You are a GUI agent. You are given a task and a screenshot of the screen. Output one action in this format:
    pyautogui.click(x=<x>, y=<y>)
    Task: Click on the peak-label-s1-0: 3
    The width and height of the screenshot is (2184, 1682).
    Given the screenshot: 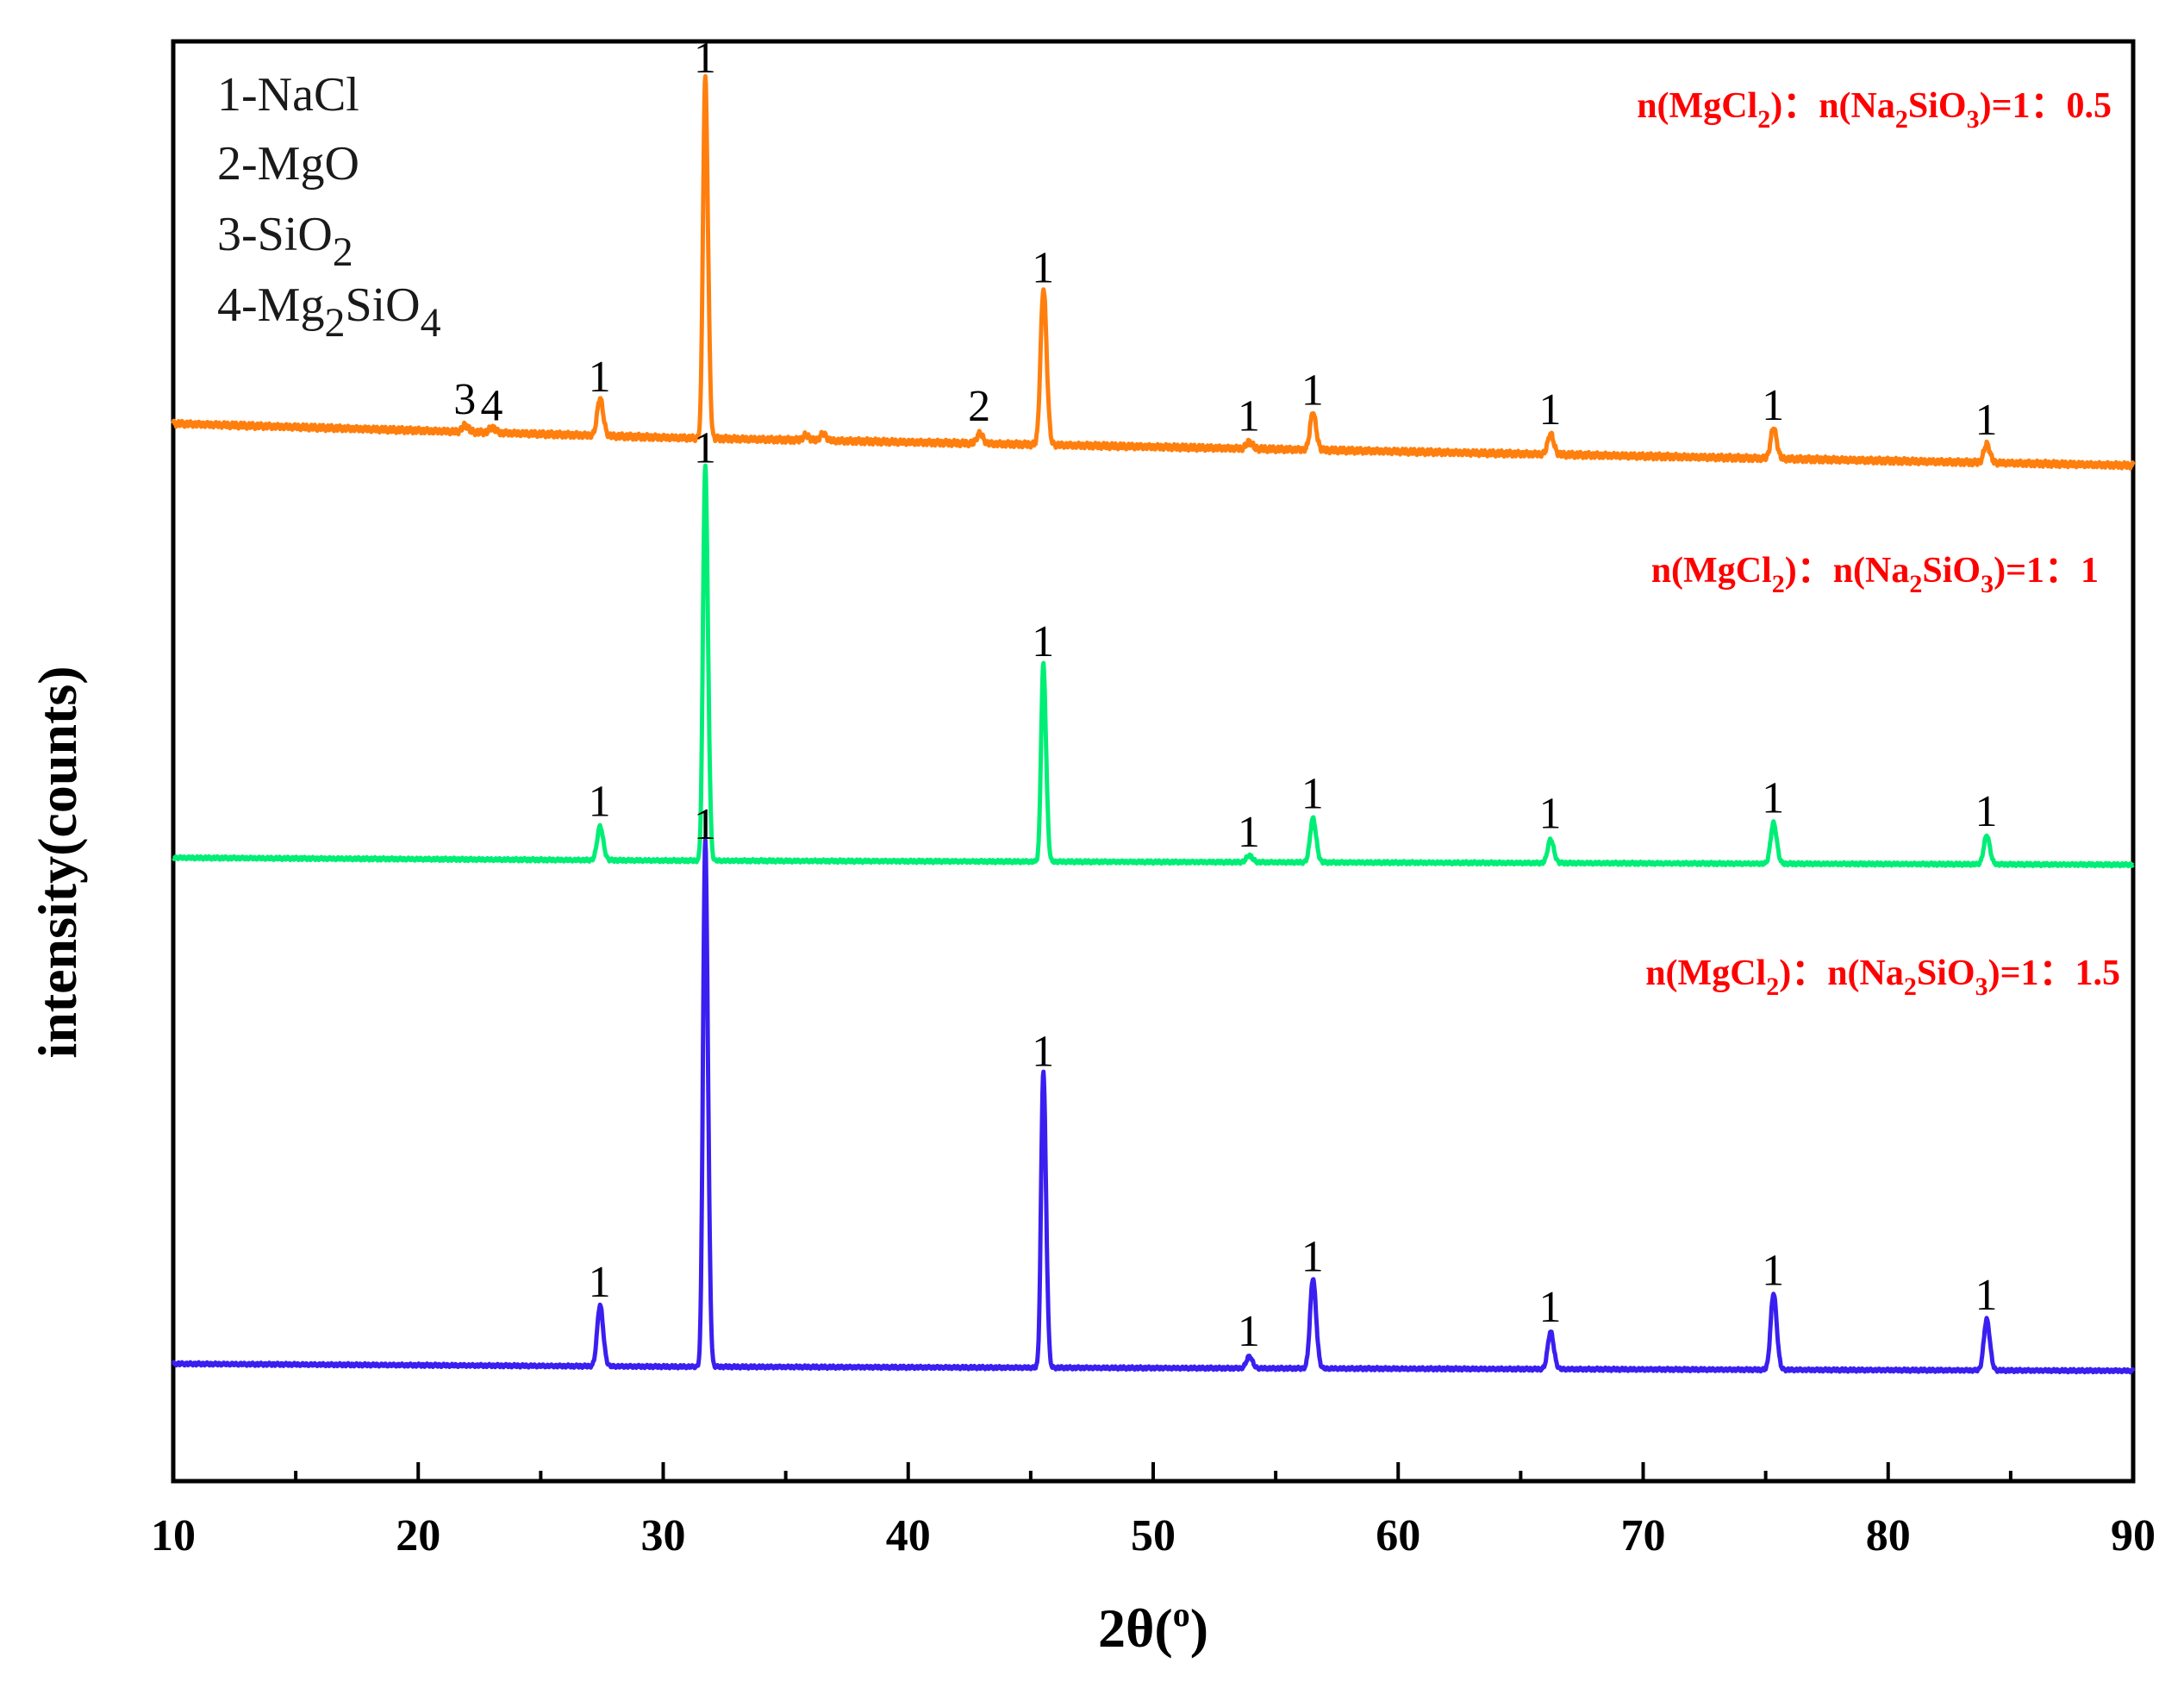 What is the action you would take?
    pyautogui.click(x=465, y=399)
    